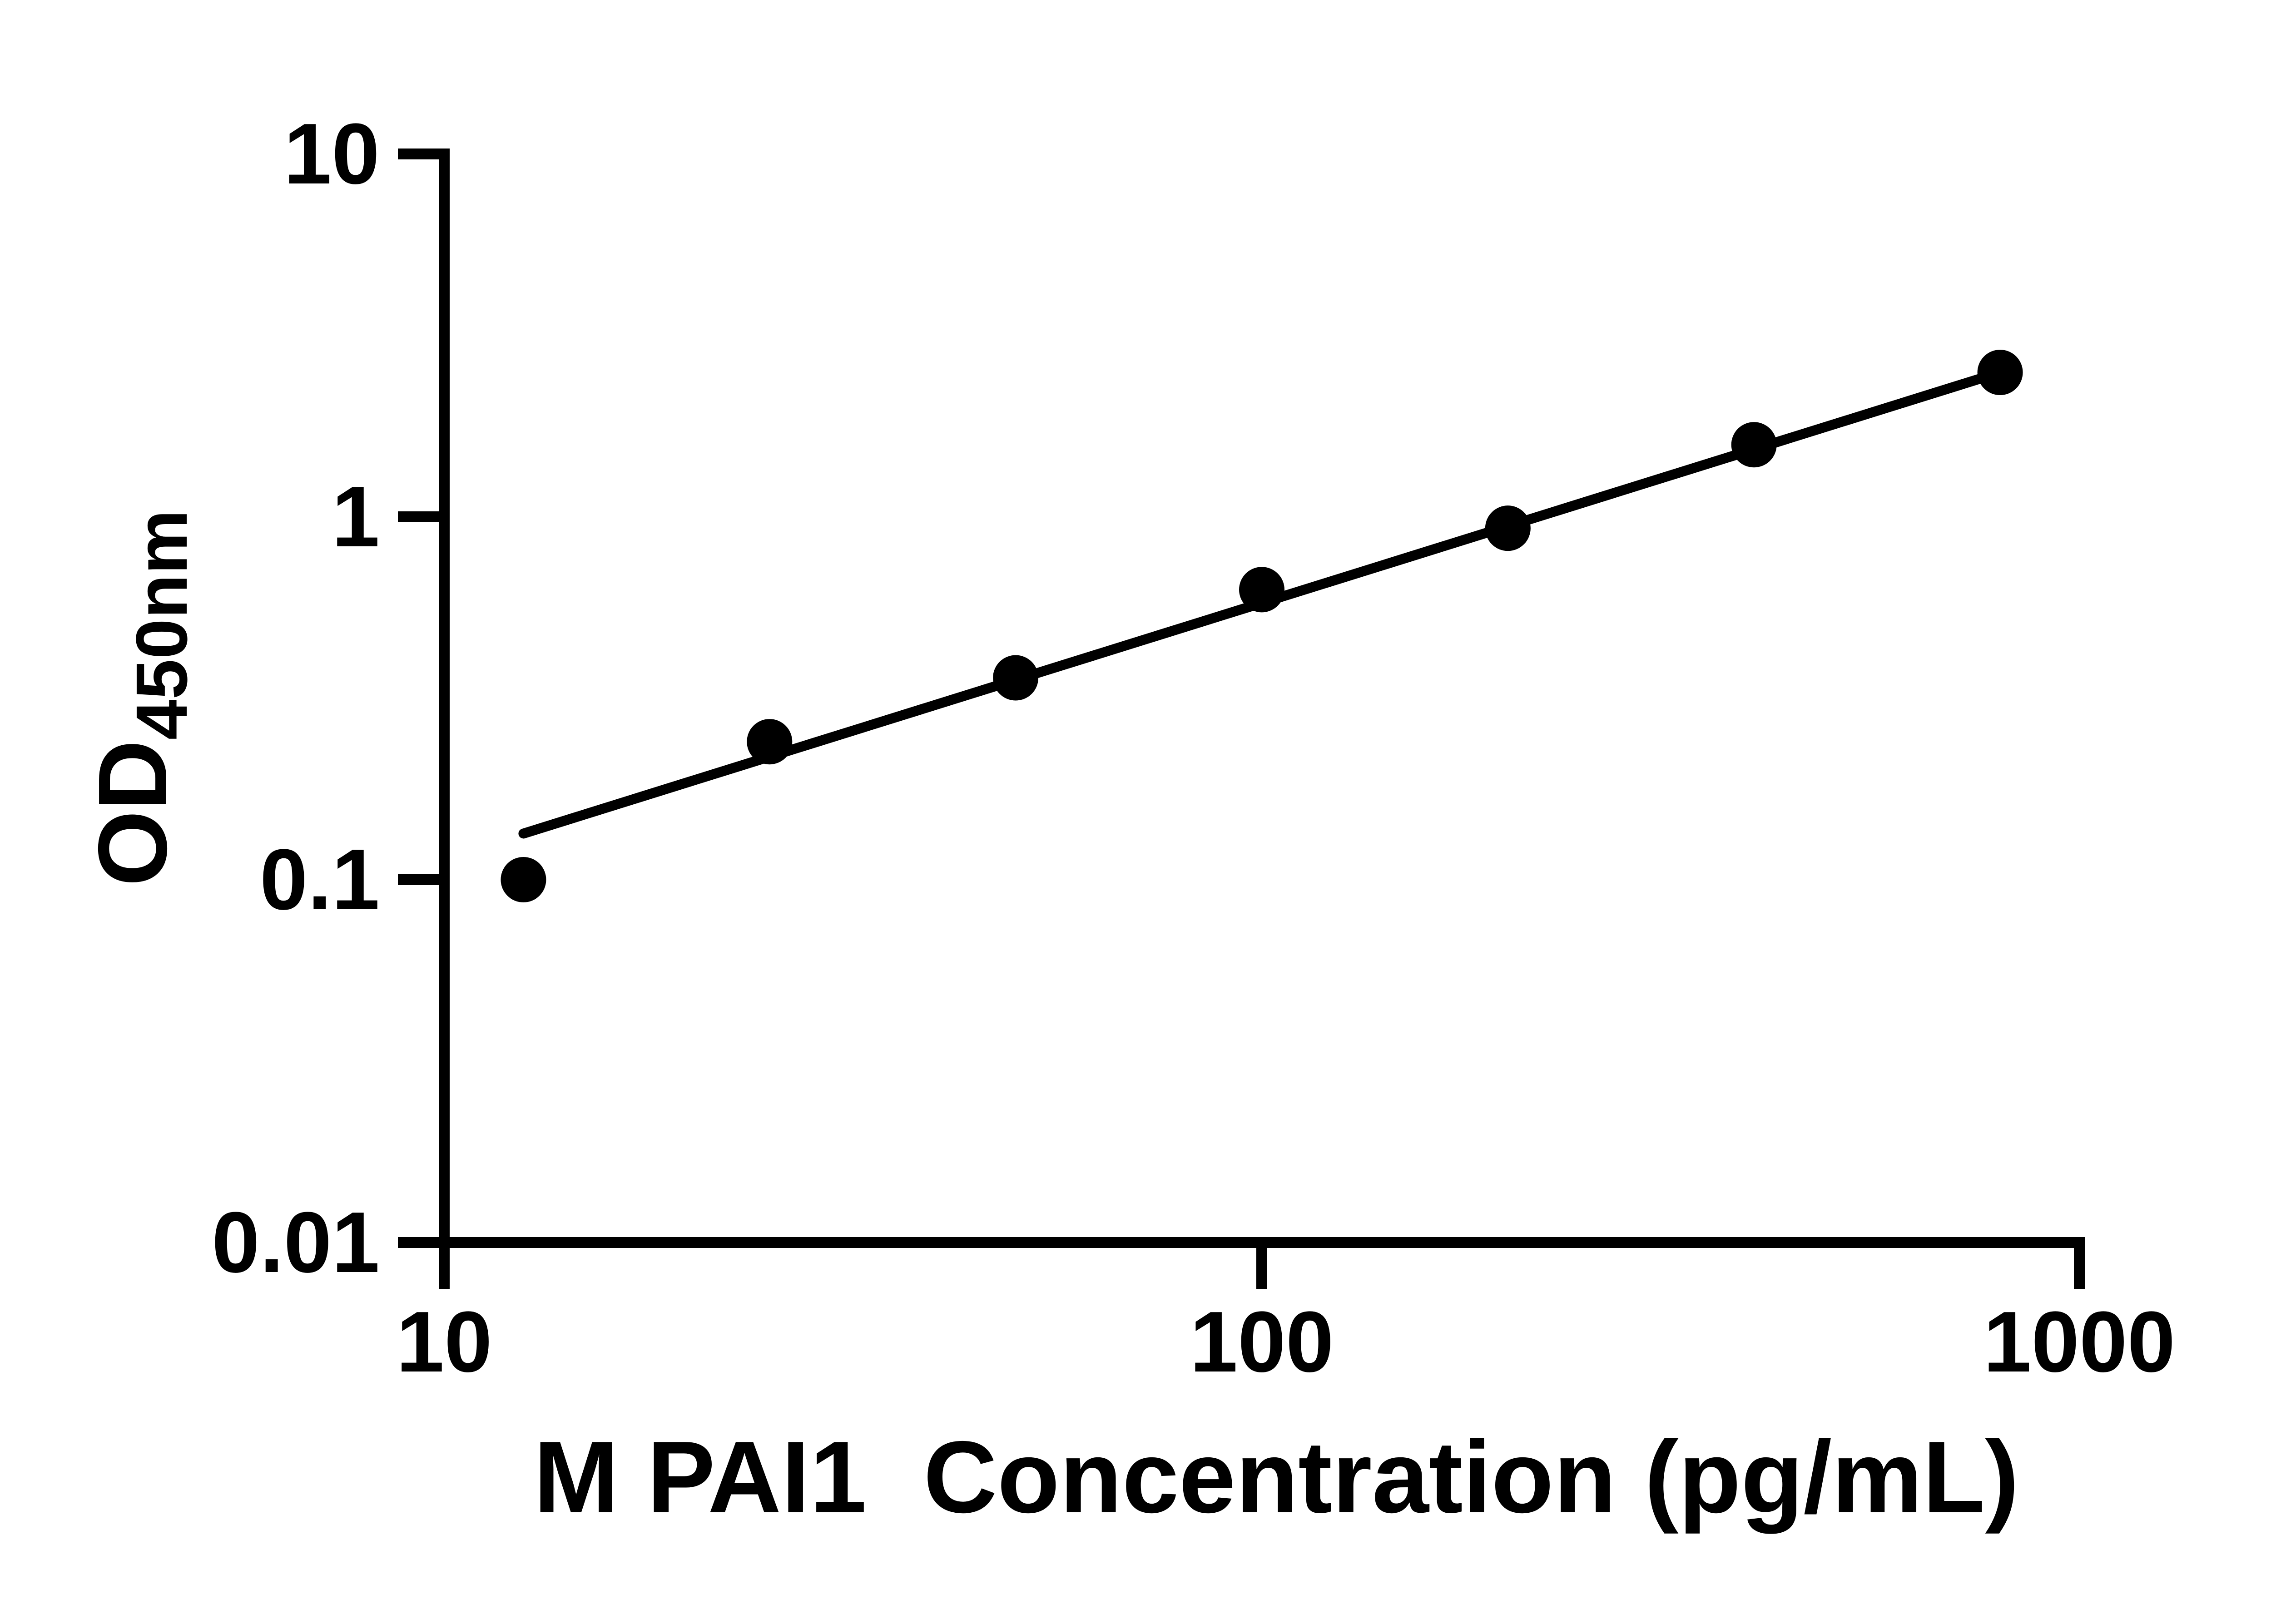 The width and height of the screenshot is (2271, 1624). I want to click on x-tick-label: 1000, so click(2079, 1342).